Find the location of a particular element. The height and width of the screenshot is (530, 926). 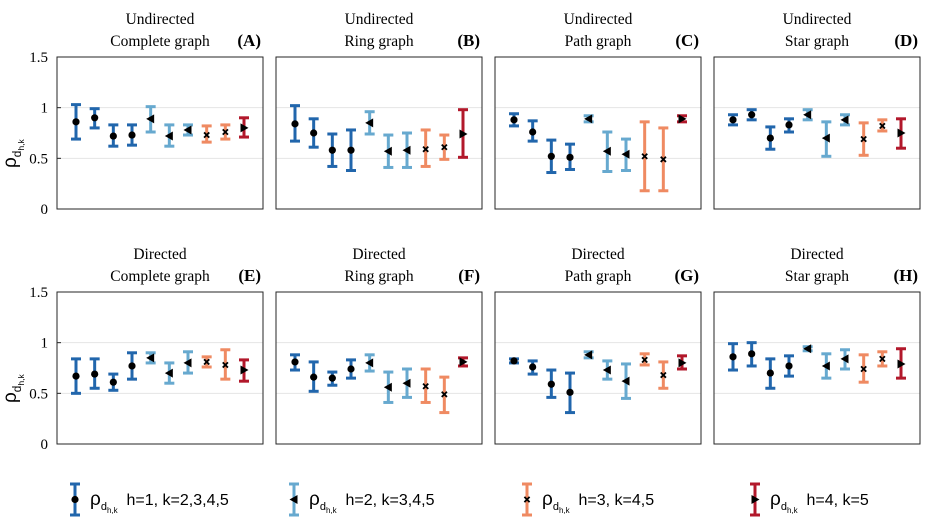

legend-entry: ρdh,k h=3, k=4,5 is located at coordinates (588, 499).